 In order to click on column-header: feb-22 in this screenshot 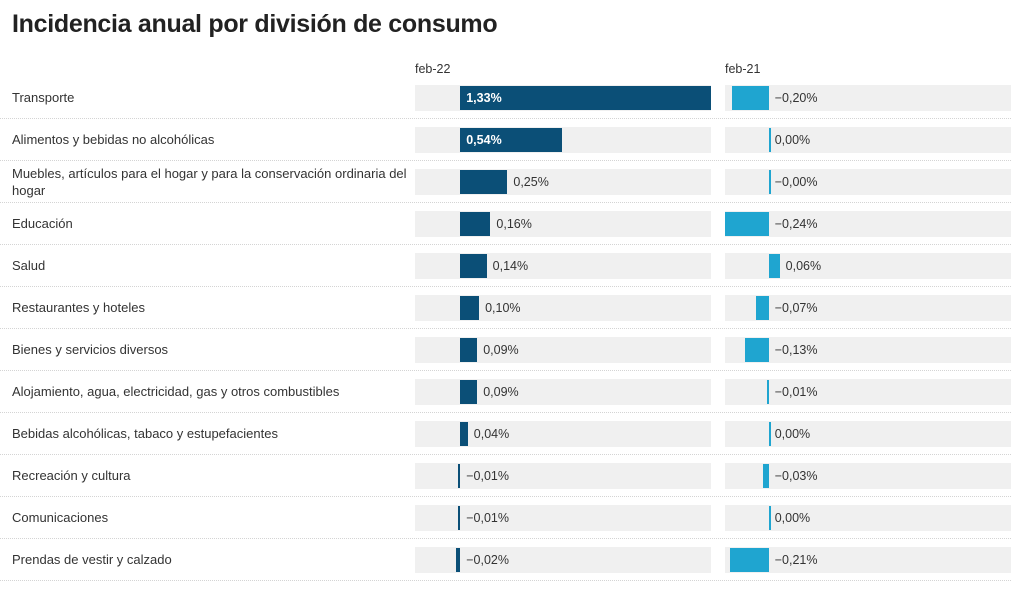, I will do `click(433, 69)`.